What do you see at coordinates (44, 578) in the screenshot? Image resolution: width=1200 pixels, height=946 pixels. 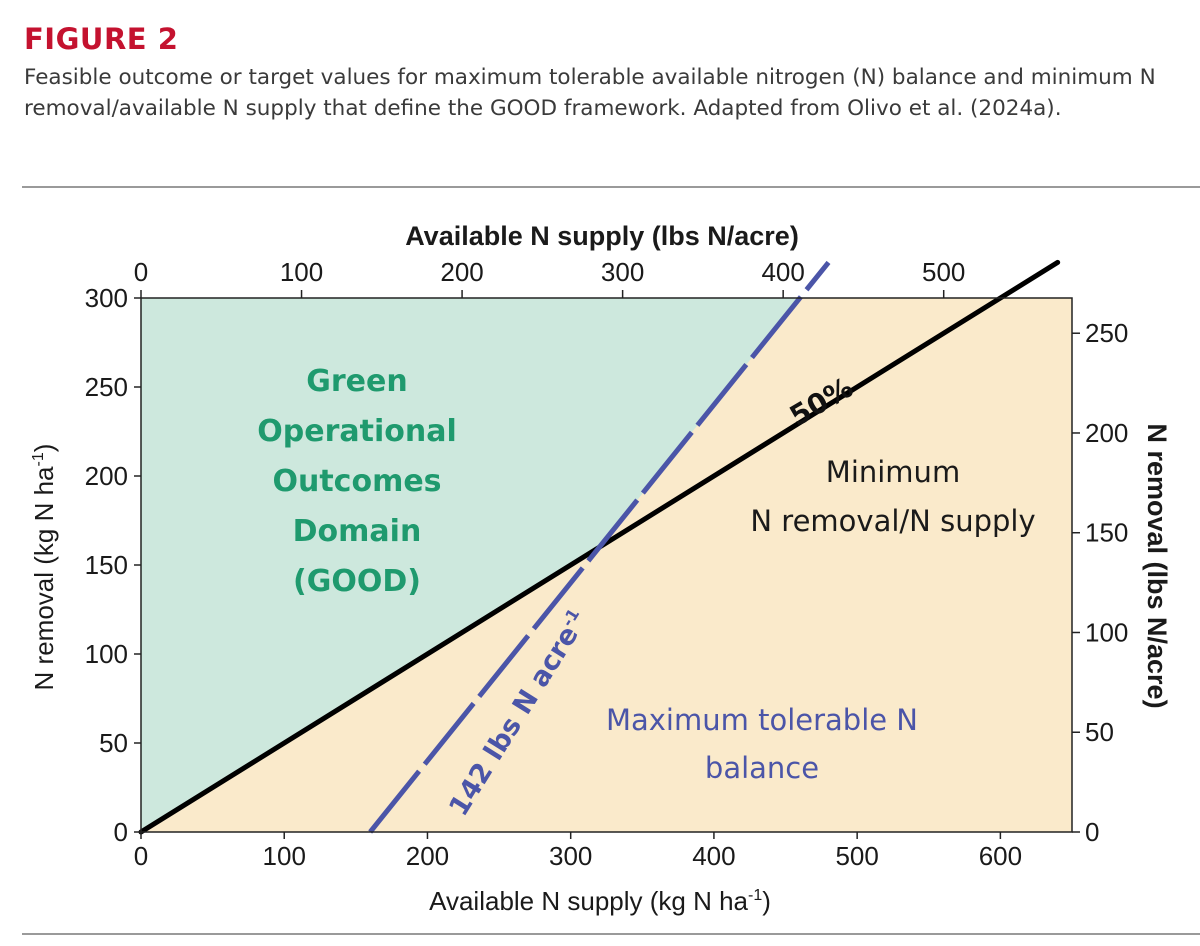 I see `left-axis-title-main: N removal (kg N ha` at bounding box center [44, 578].